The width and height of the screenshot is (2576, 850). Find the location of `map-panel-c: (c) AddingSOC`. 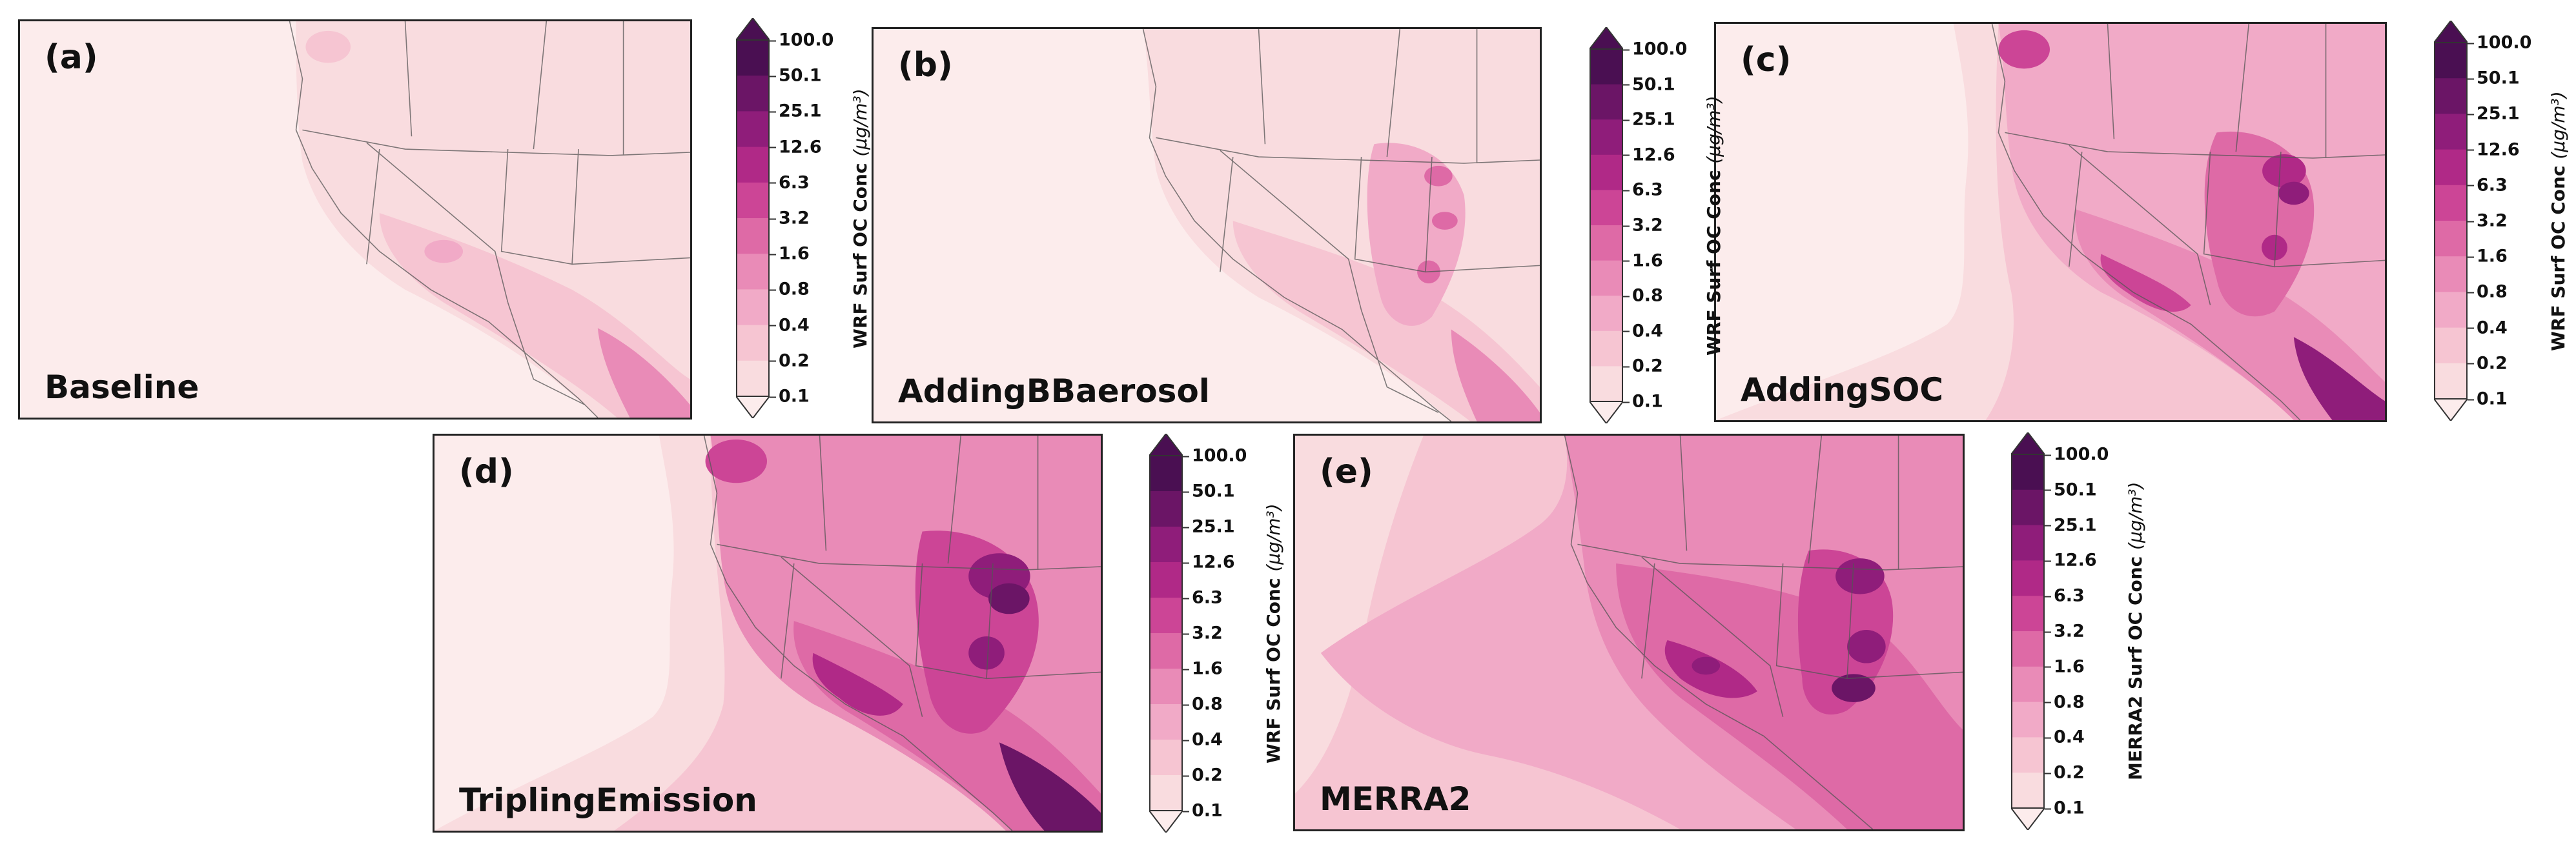

map-panel-c: (c) AddingSOC is located at coordinates (2050, 222).